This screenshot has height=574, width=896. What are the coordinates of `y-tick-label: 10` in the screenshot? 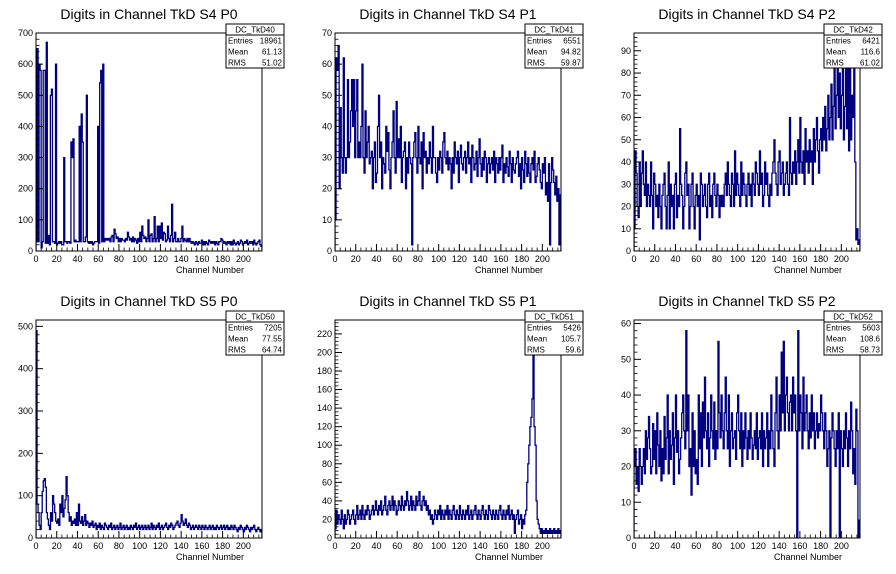 It's located at (626, 502).